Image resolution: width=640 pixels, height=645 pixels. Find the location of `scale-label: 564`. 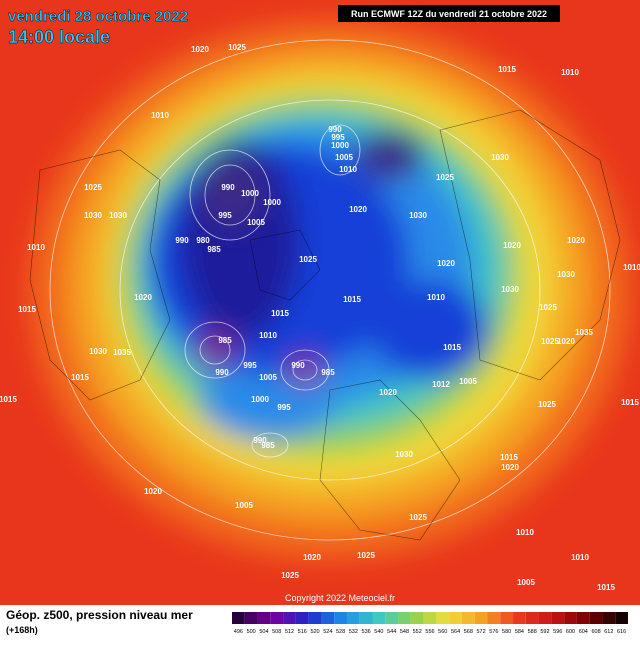

scale-label: 564 is located at coordinates (455, 632).